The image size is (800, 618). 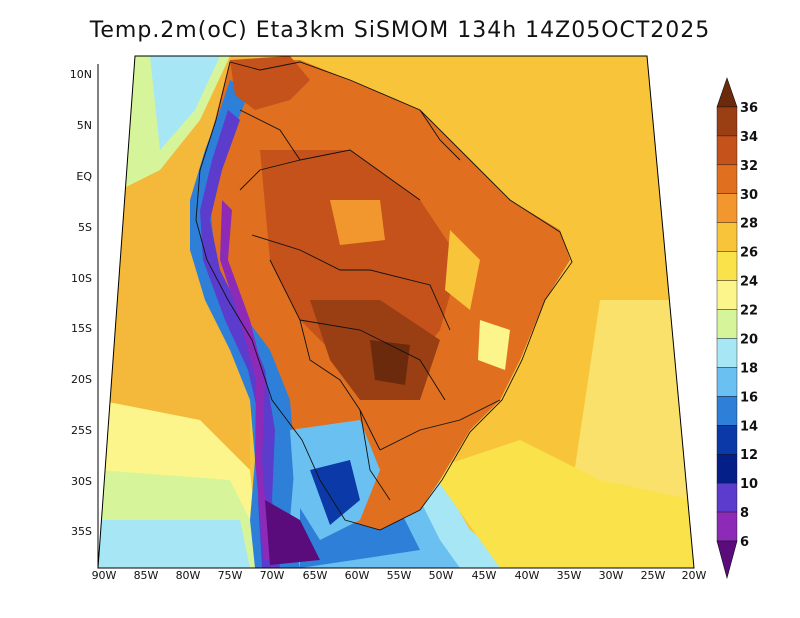 What do you see at coordinates (569, 575) in the screenshot?
I see `lon-label-35w: 35W` at bounding box center [569, 575].